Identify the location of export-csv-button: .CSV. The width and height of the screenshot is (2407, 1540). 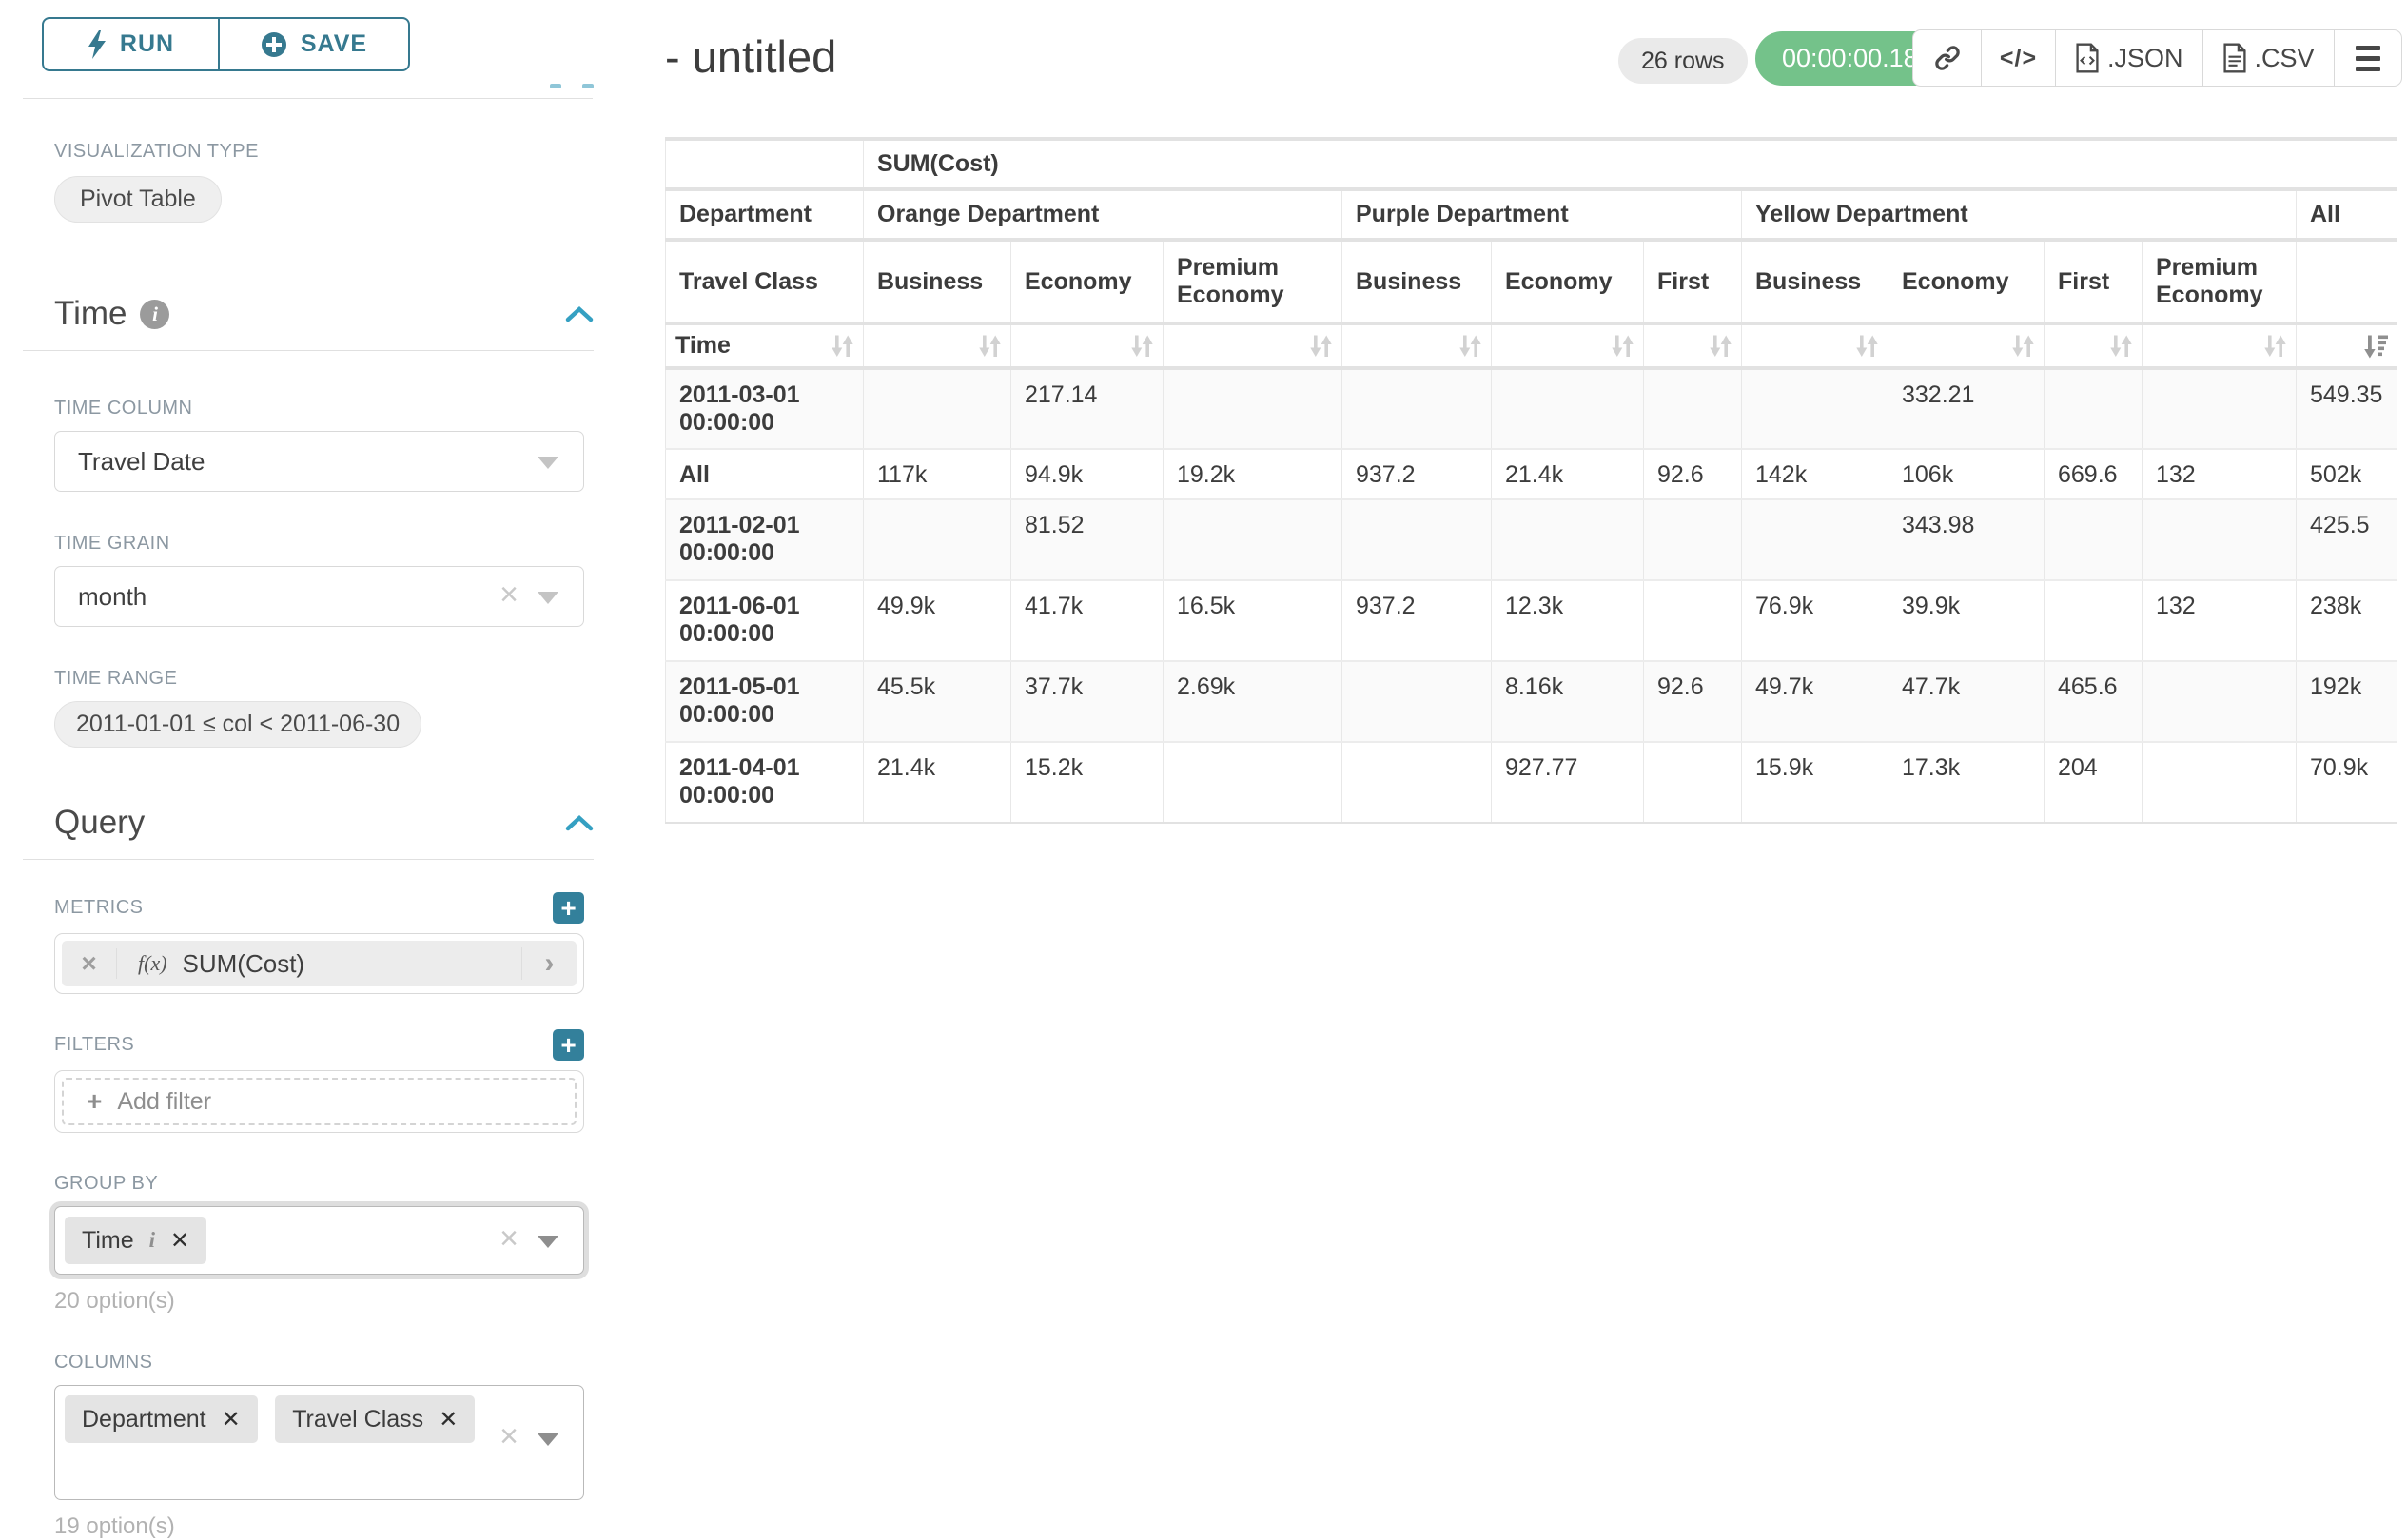
(2269, 58).